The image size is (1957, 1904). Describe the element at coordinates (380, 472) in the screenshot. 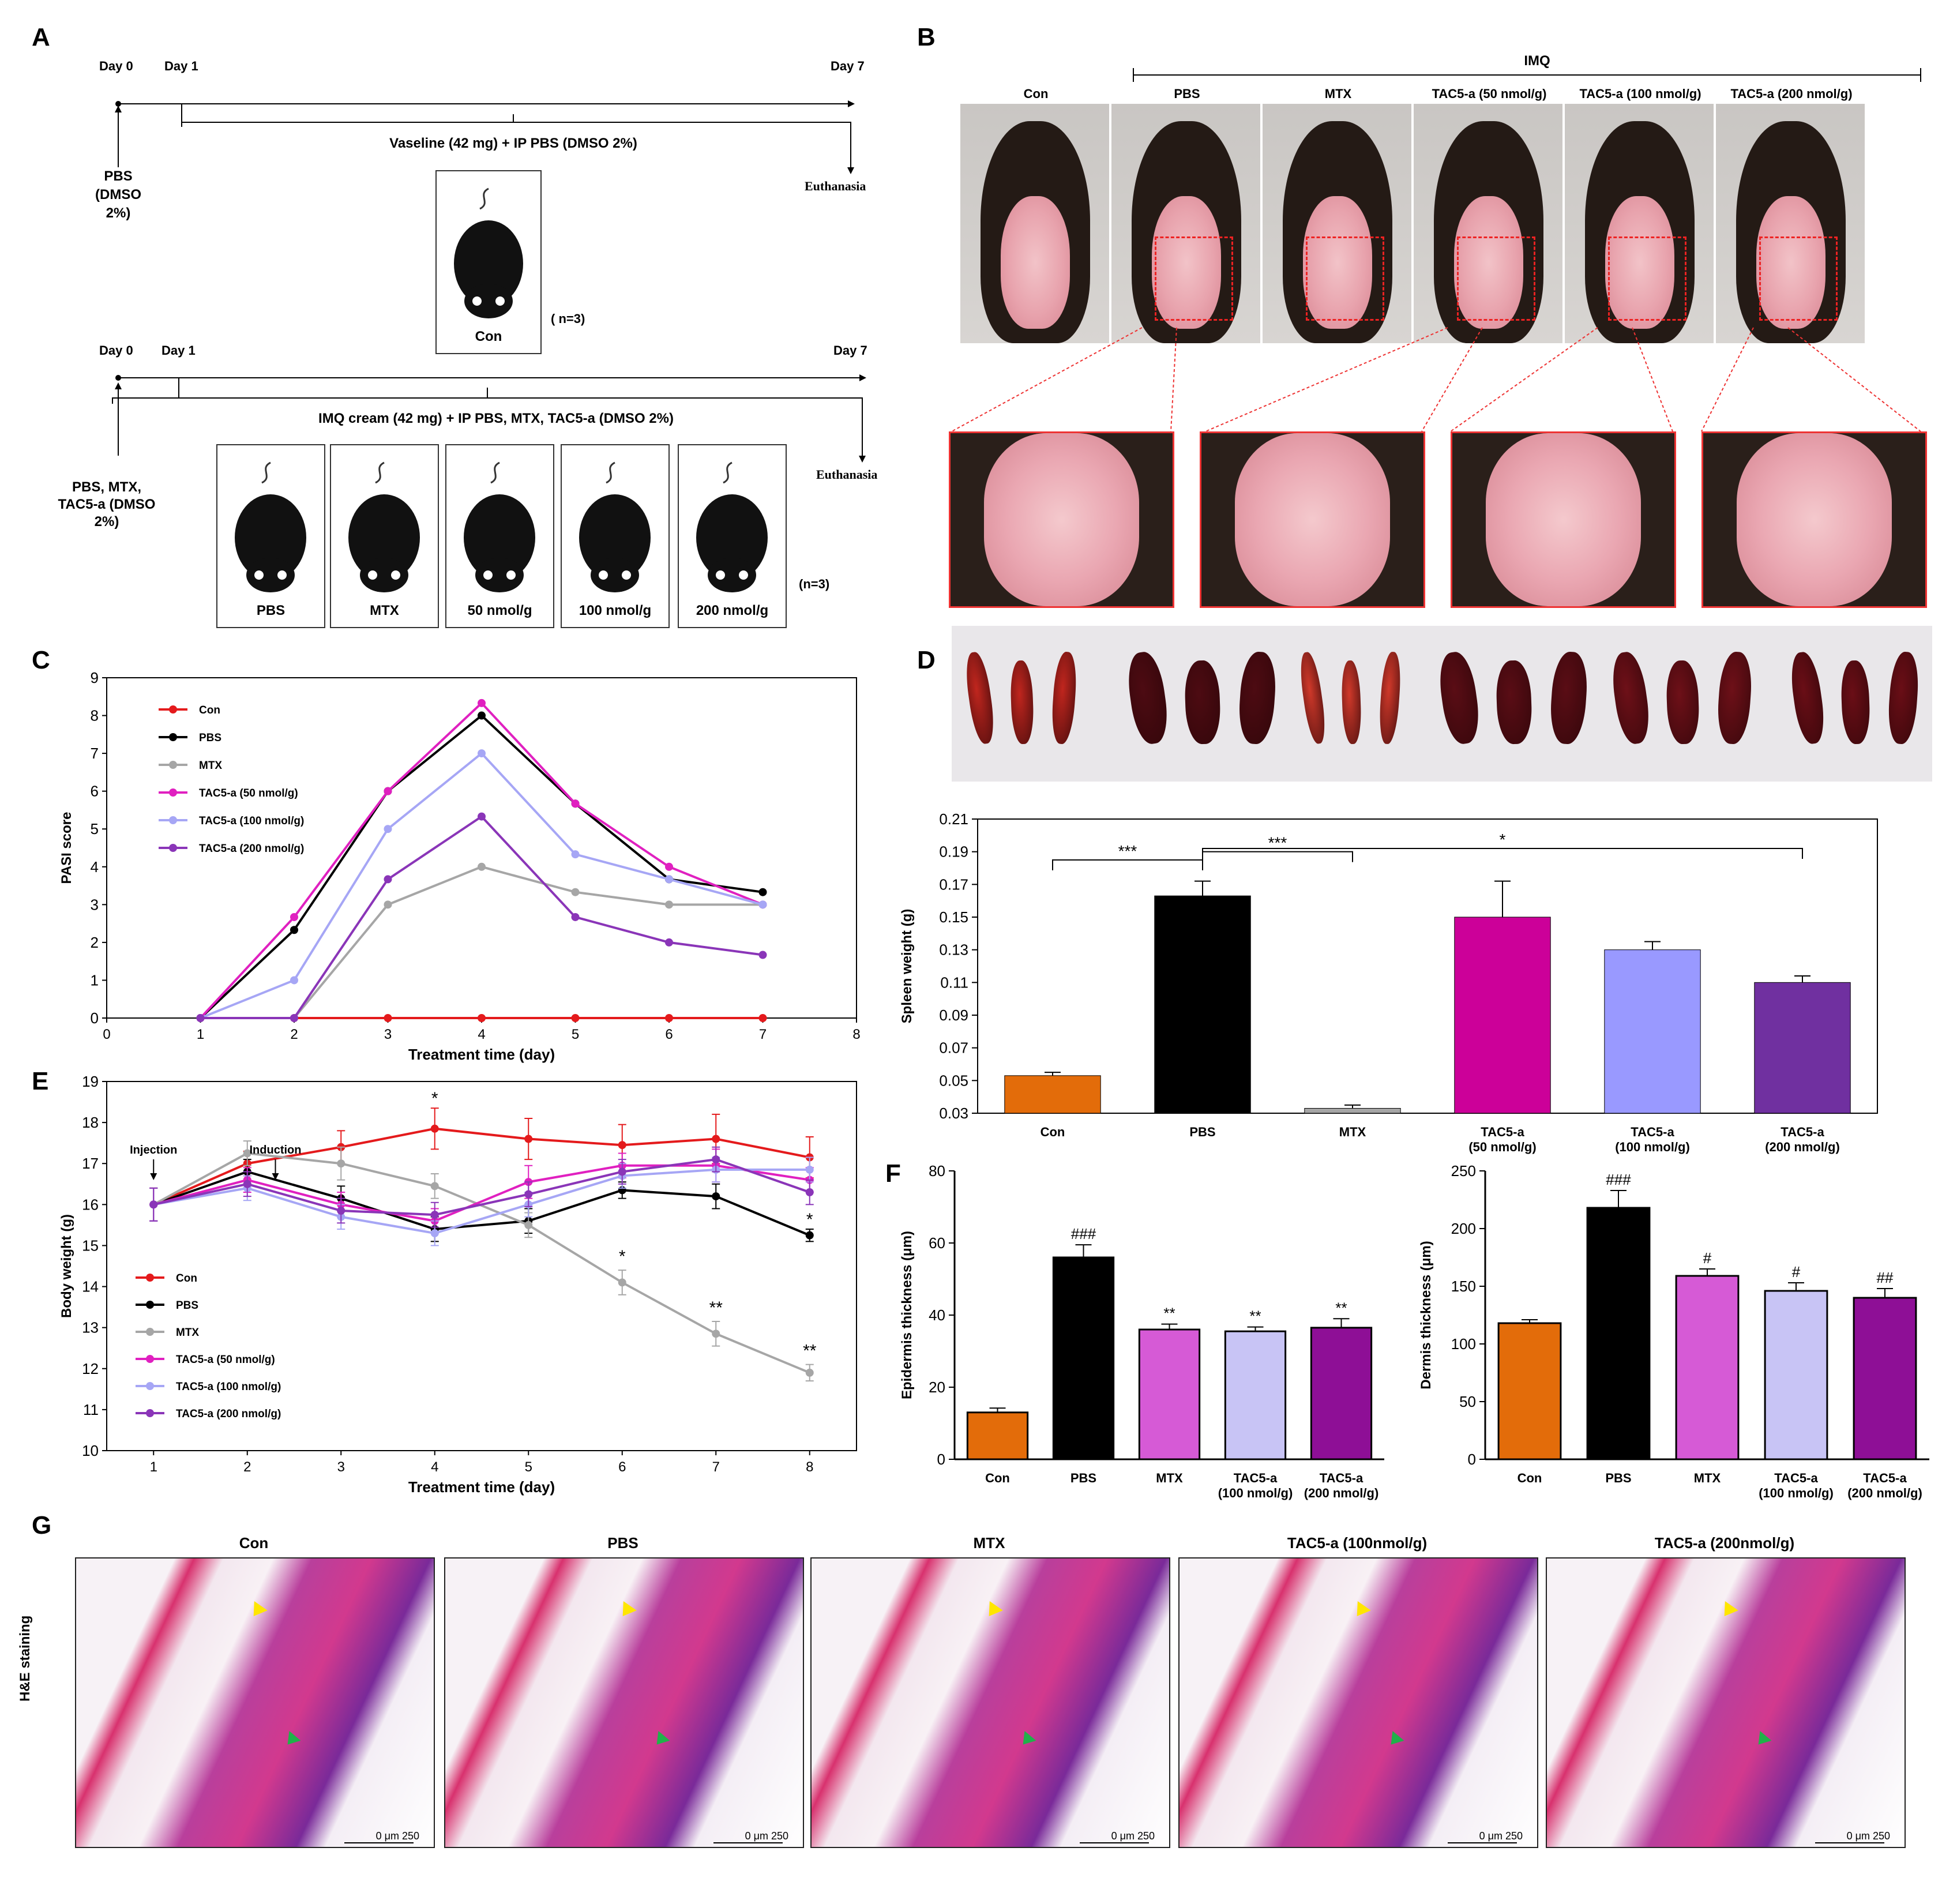

I see `mouse-tail` at that location.